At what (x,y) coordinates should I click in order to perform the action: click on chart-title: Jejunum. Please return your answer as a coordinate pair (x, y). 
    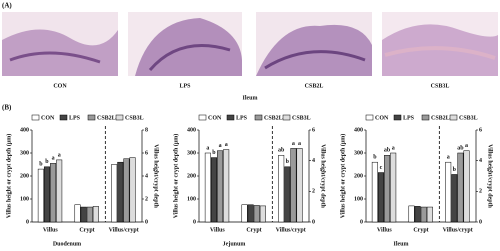
    Looking at the image, I should click on (234, 244).